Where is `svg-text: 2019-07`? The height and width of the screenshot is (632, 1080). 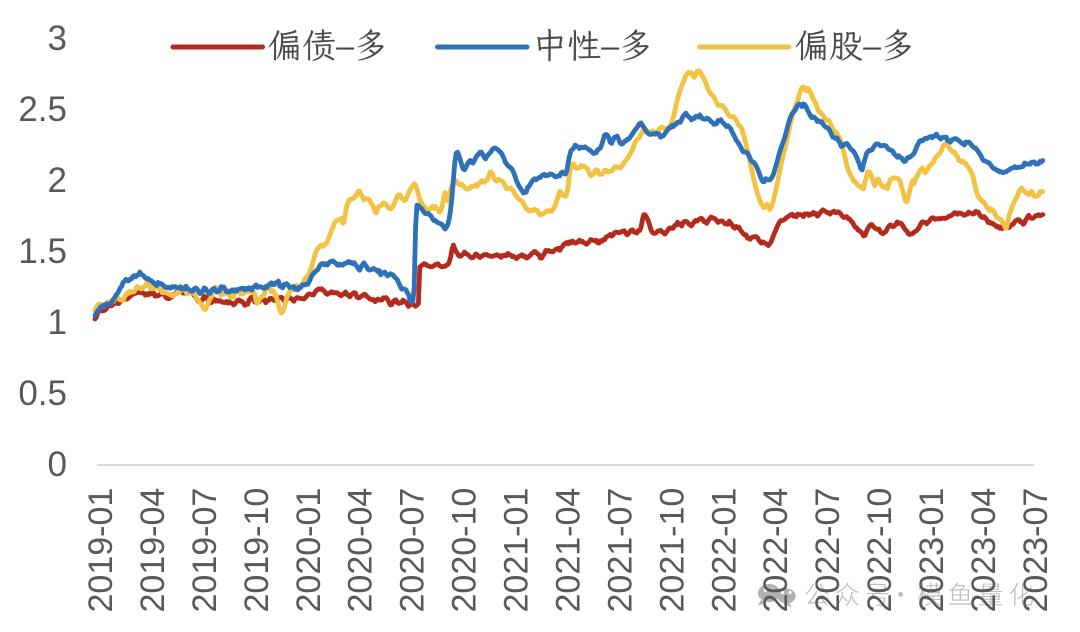 svg-text: 2019-07 is located at coordinates (205, 550).